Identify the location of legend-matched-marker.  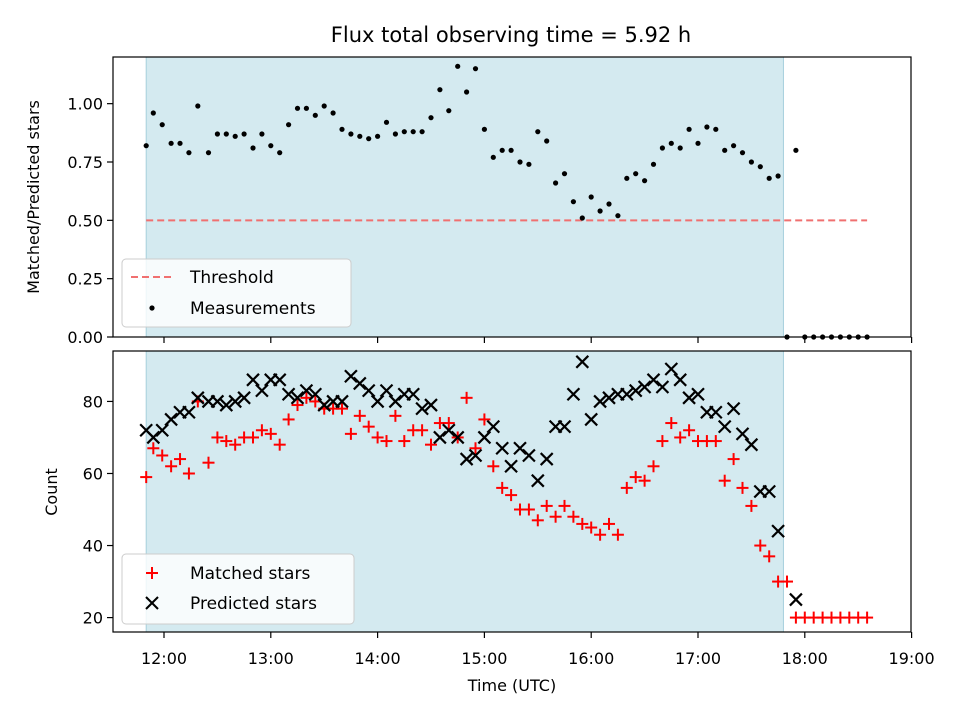
(152, 573).